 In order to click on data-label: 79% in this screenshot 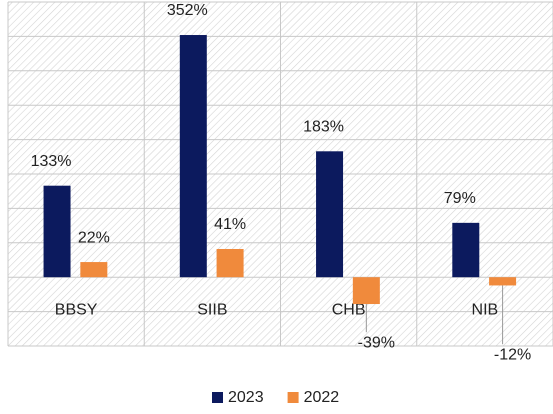, I will do `click(460, 198)`.